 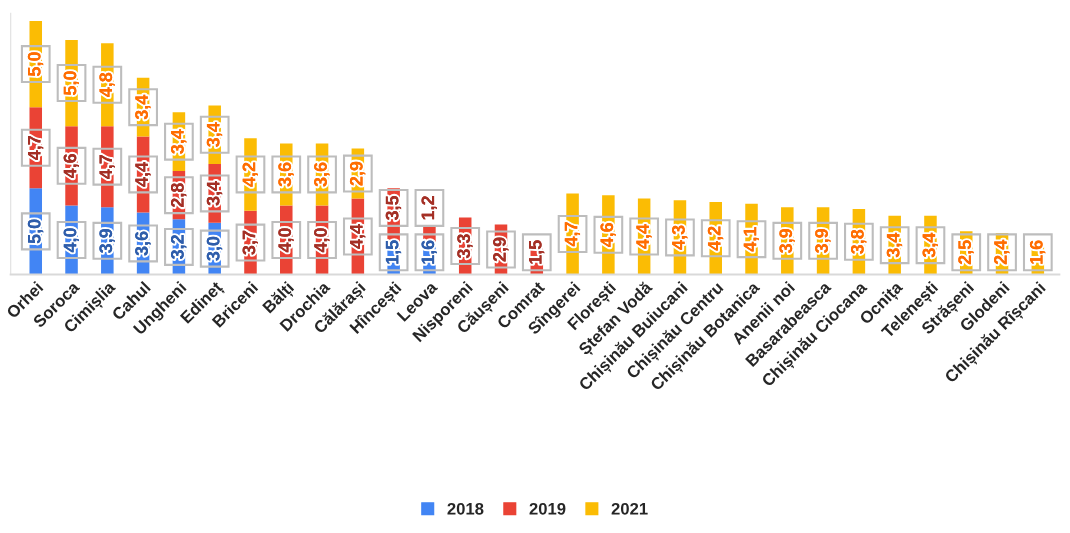 I want to click on data-label: 2,4, so click(x=1002, y=252).